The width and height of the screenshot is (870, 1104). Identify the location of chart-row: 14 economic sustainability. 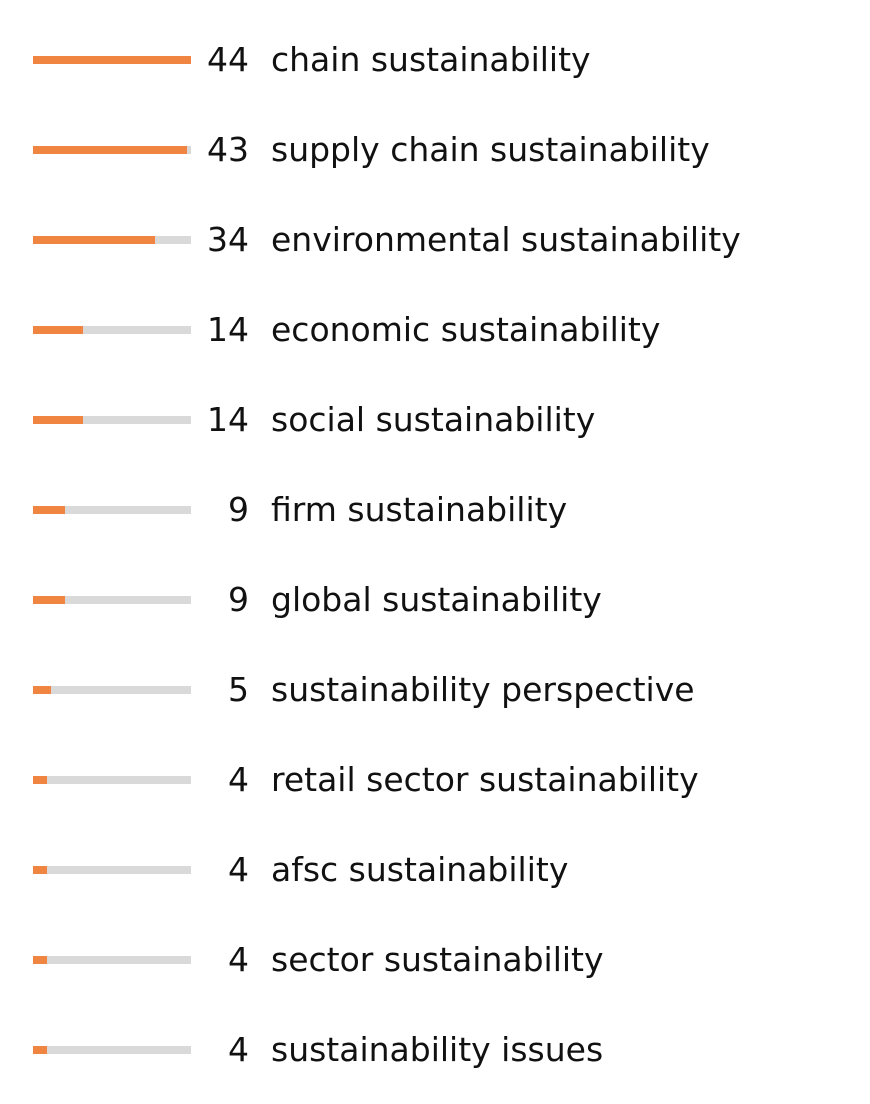
(435, 330).